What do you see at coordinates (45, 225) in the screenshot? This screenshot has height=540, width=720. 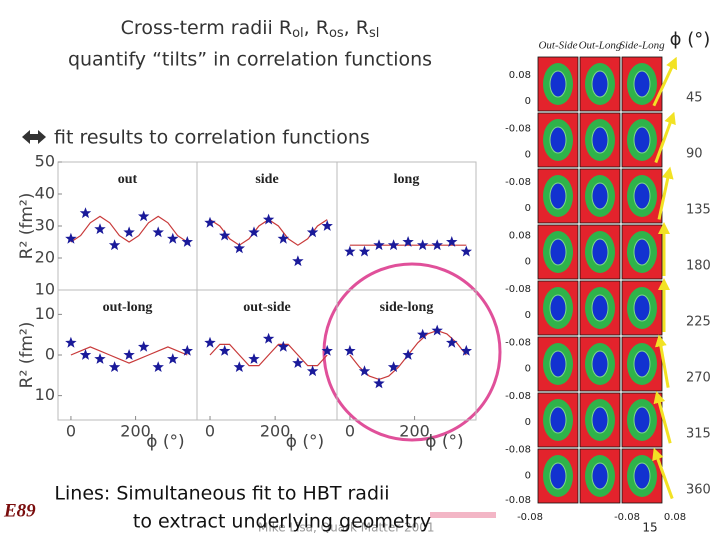 I see `y-tick-label: 30` at bounding box center [45, 225].